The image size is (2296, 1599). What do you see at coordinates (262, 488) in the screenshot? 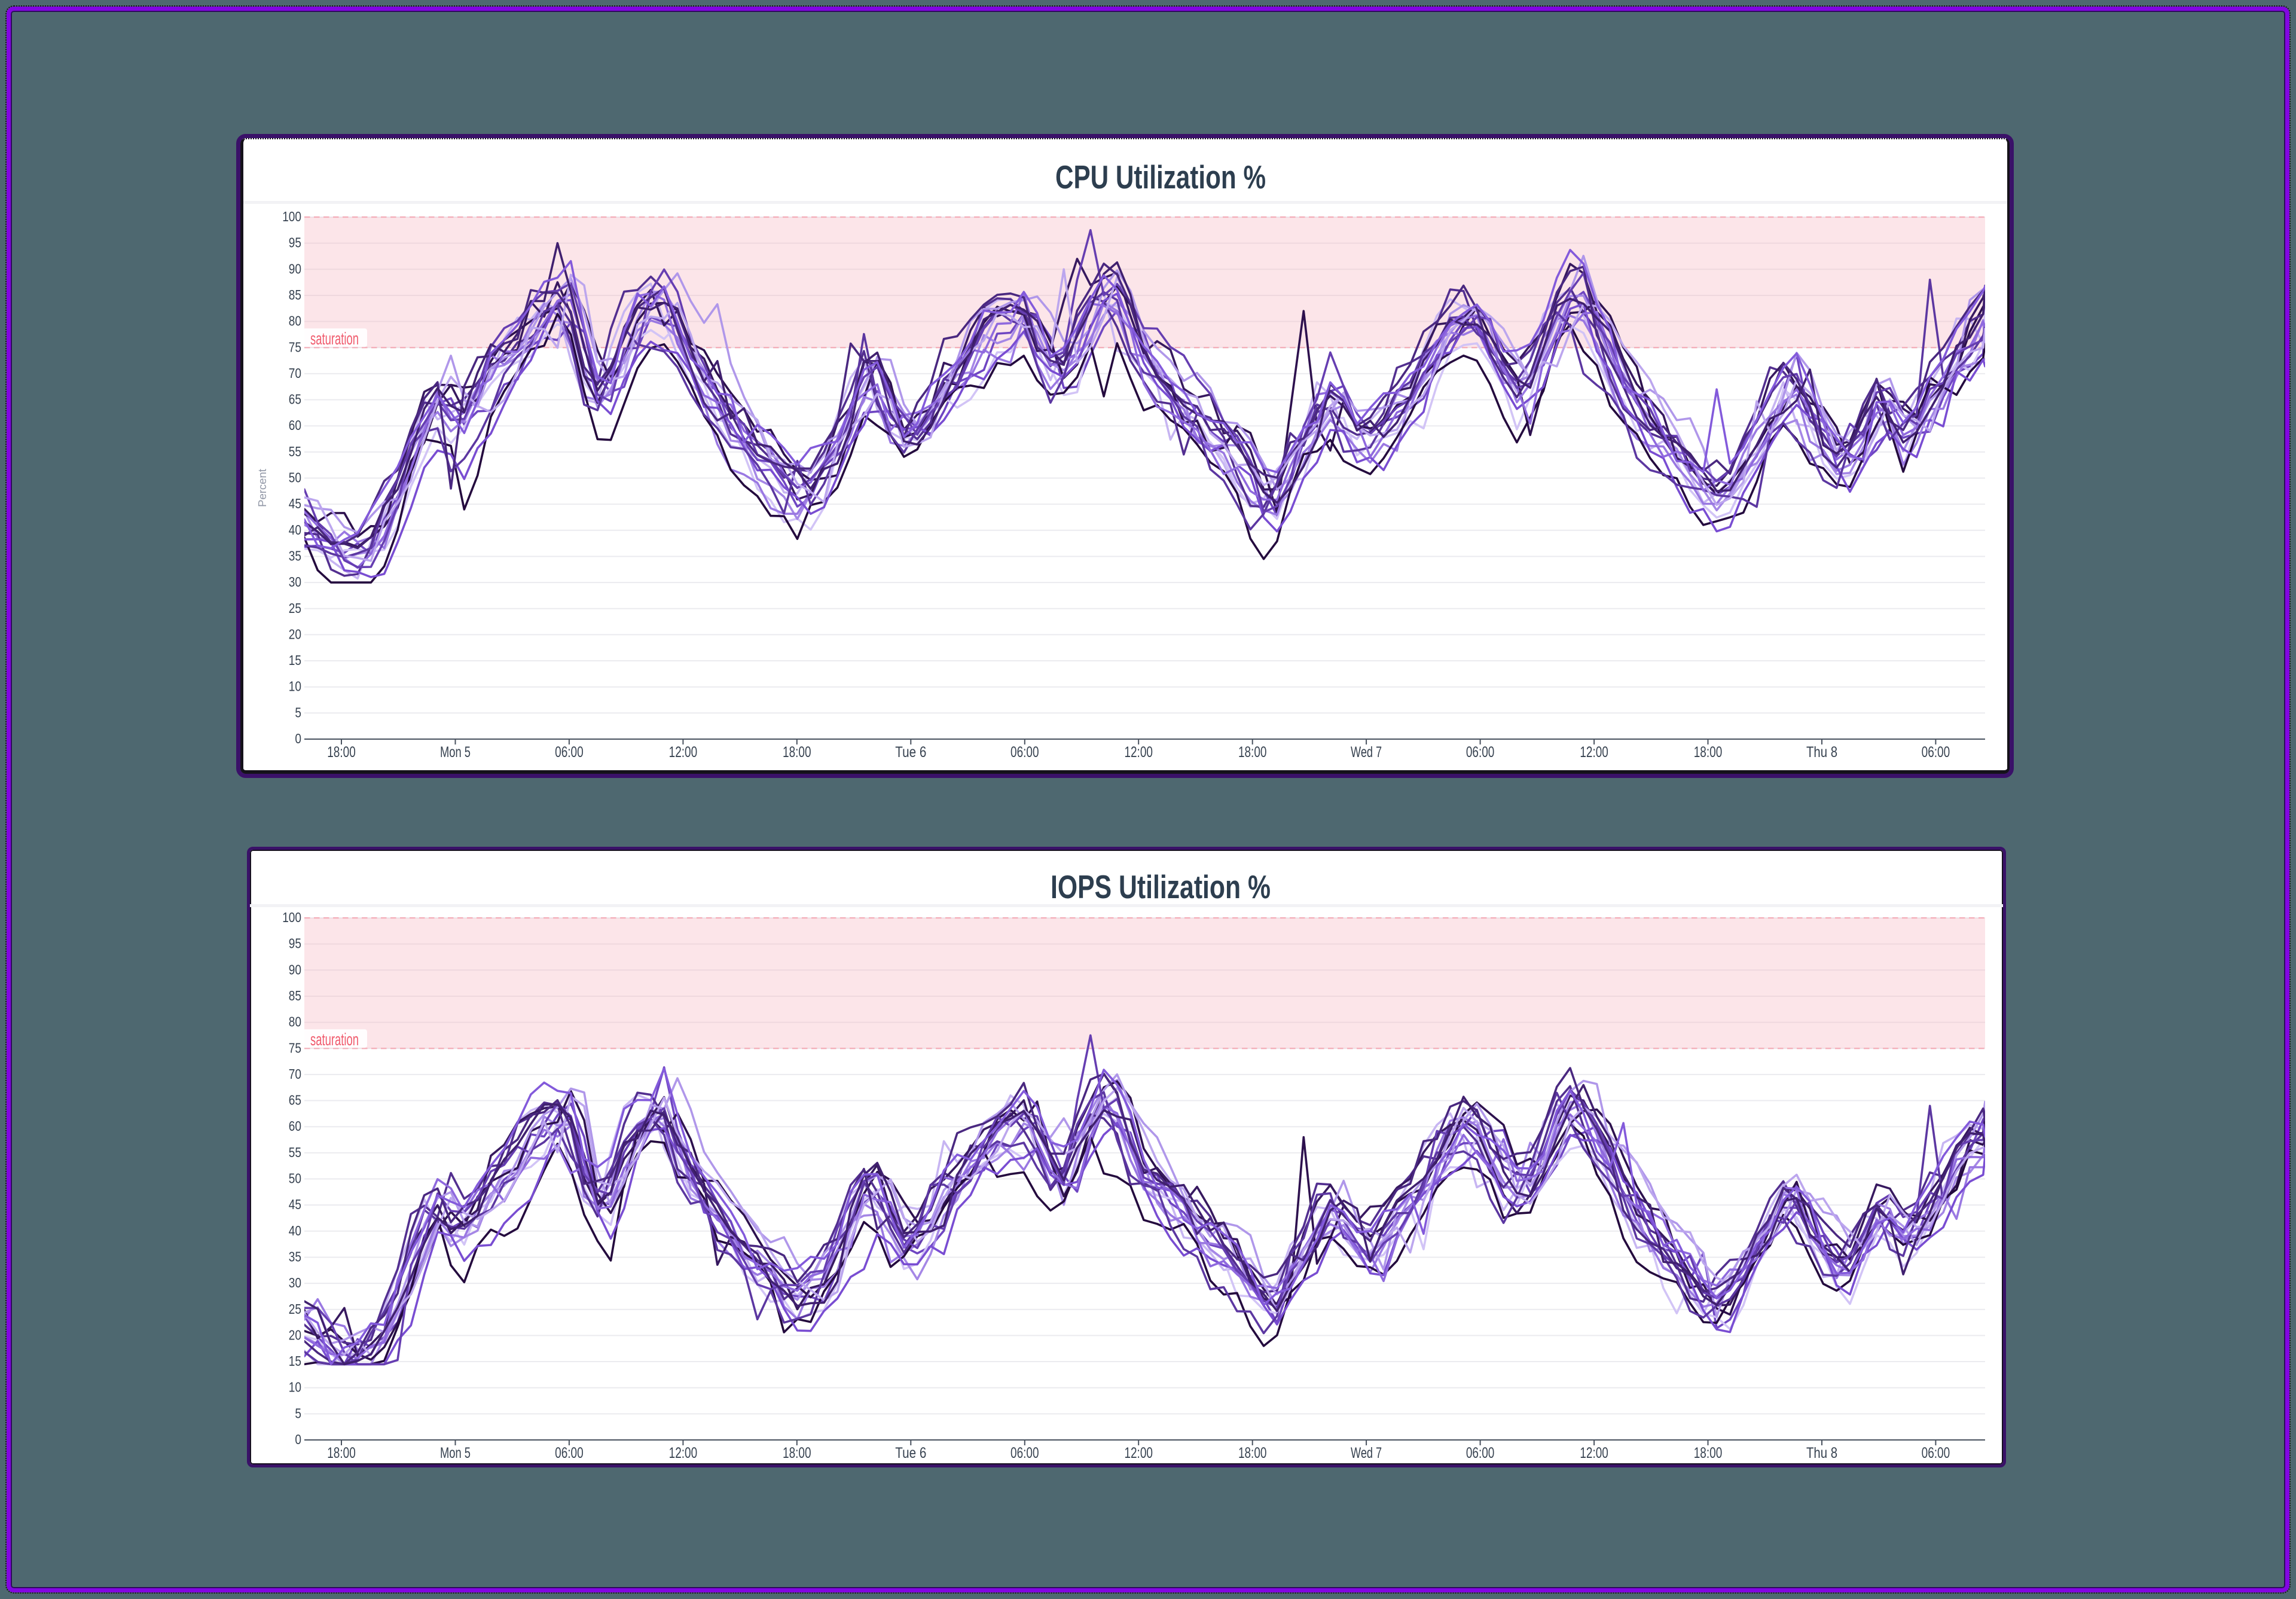
I see `svg-text: Percent` at bounding box center [262, 488].